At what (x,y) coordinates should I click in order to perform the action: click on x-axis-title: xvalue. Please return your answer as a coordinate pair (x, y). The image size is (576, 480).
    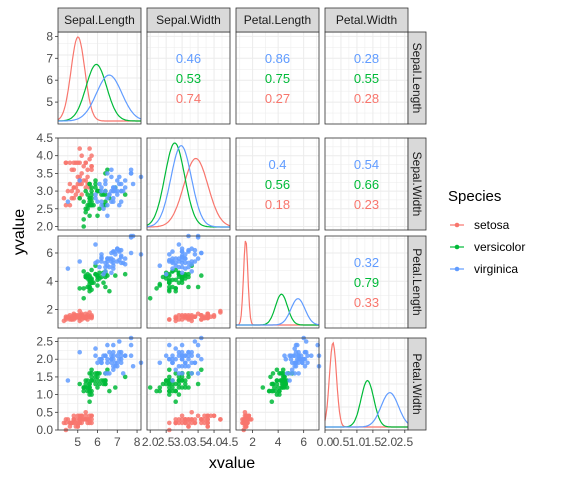
    Looking at the image, I should click on (232, 463).